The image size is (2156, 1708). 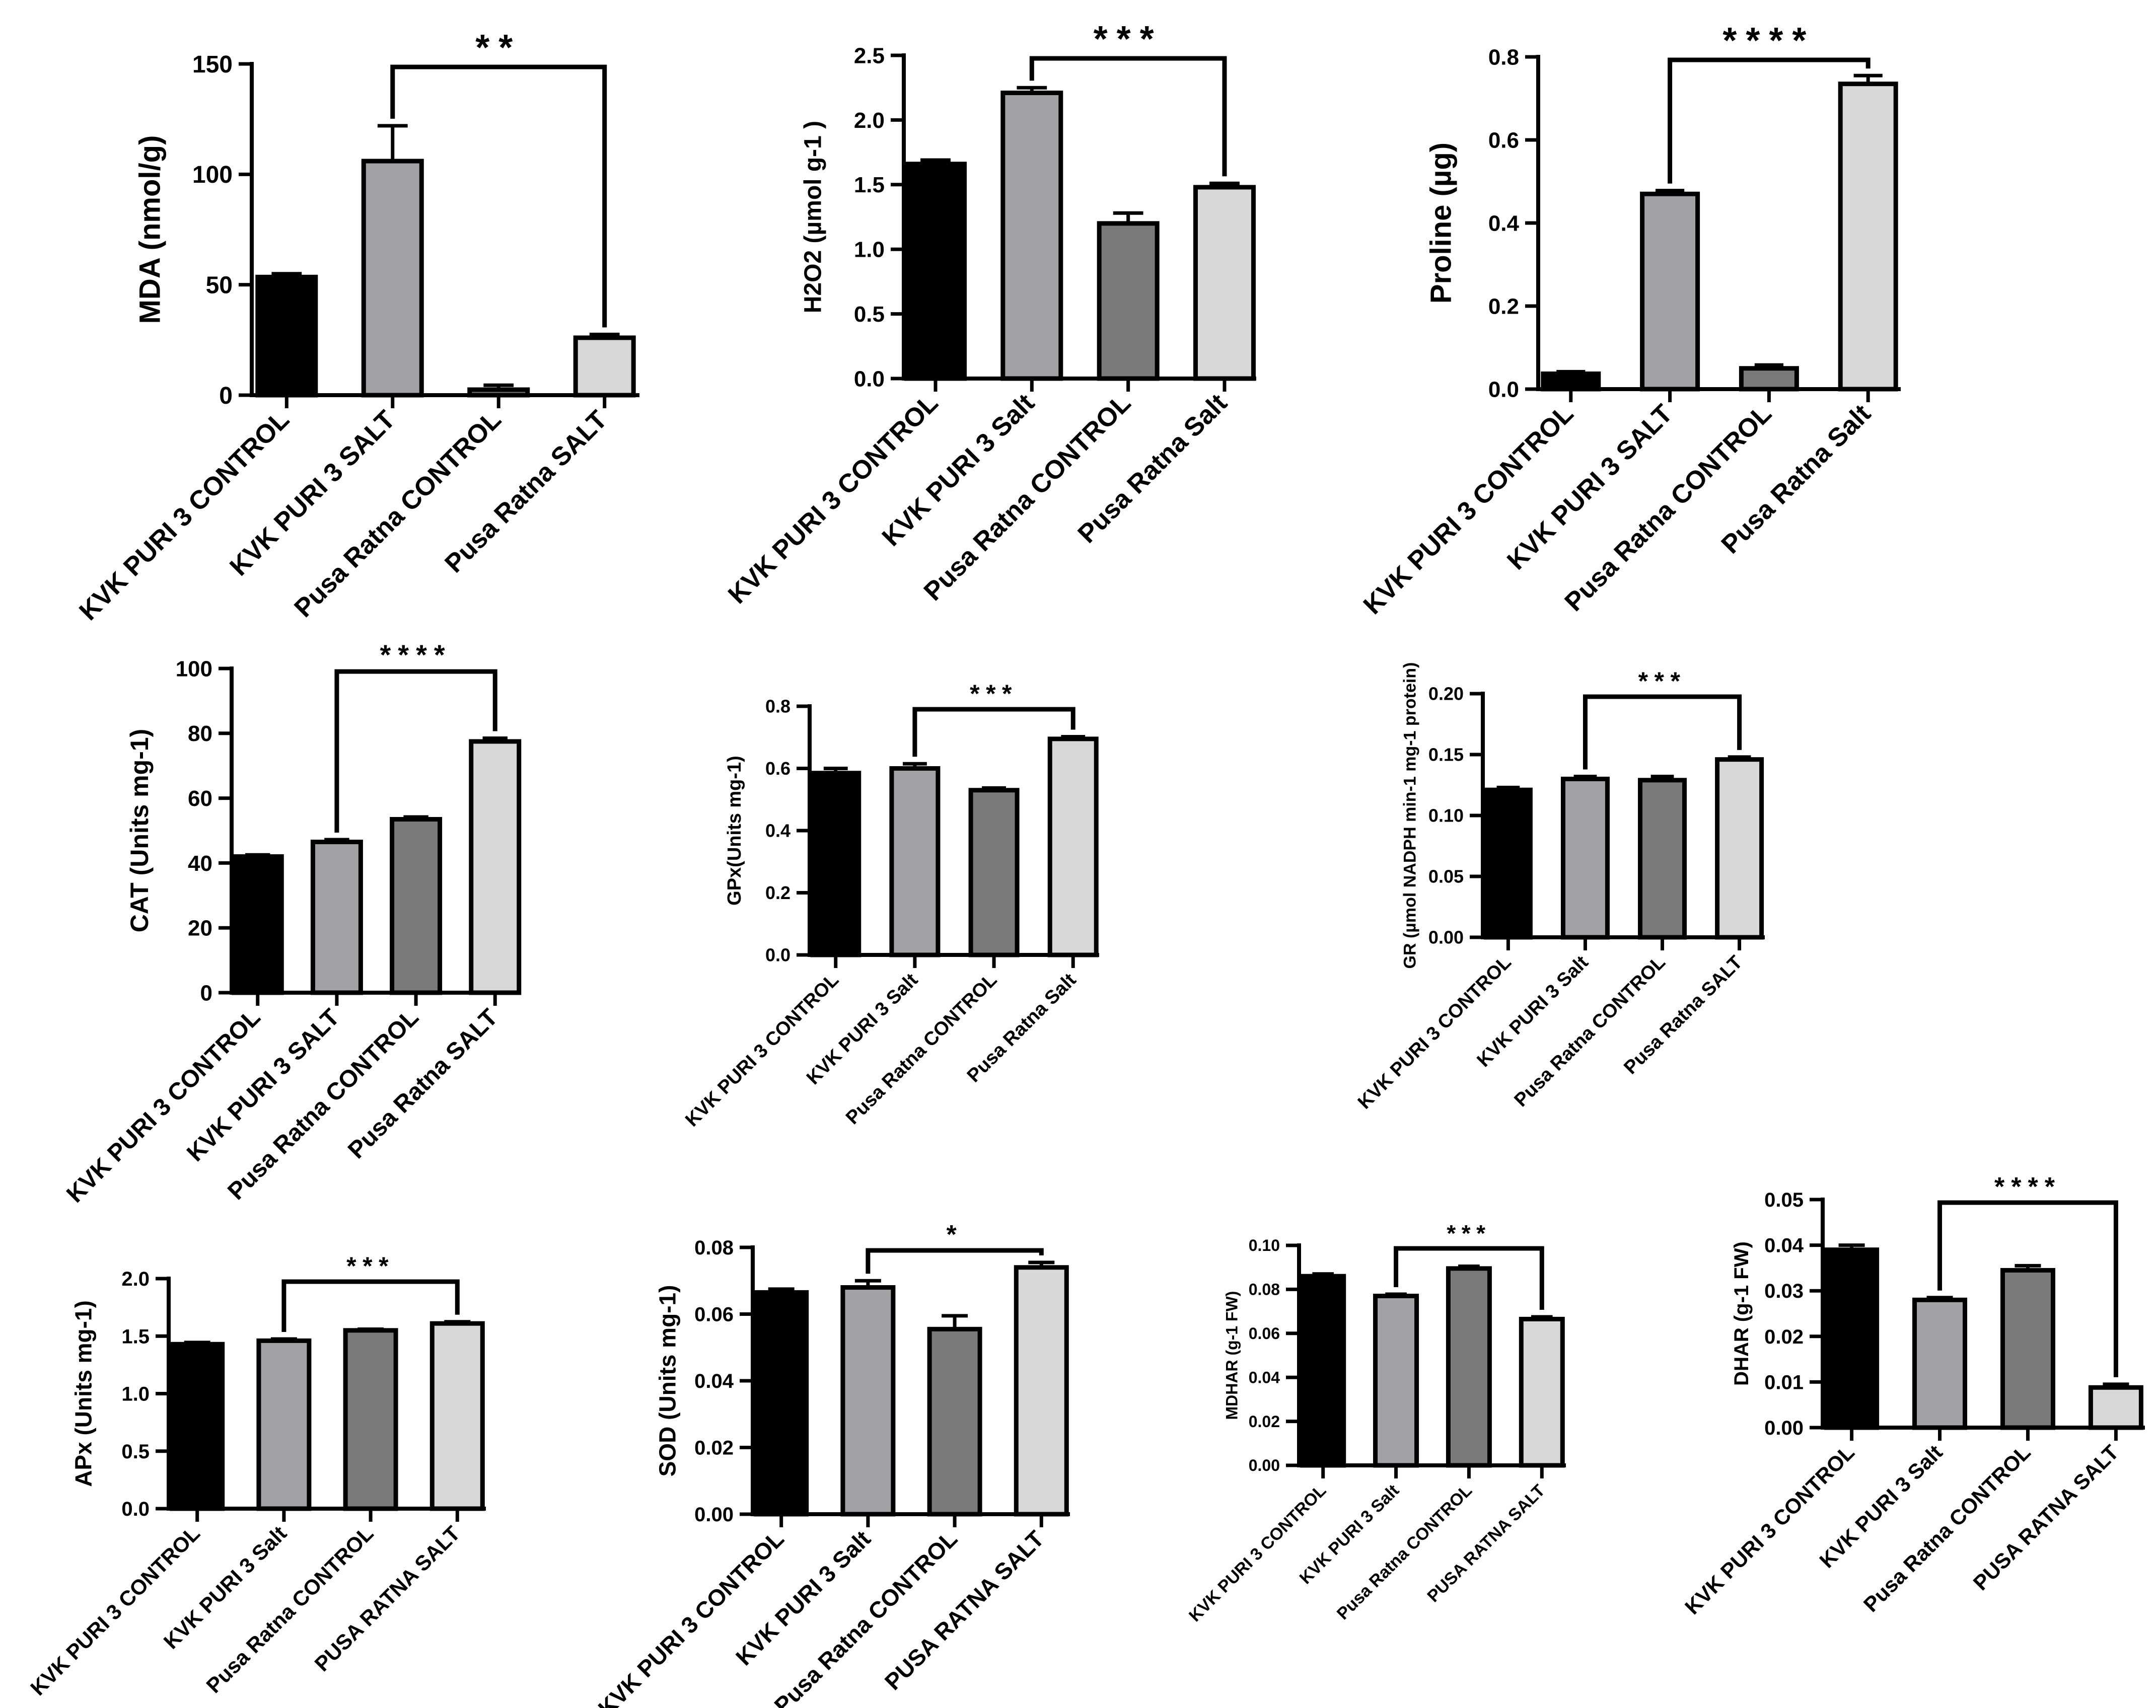 What do you see at coordinates (212, 64) in the screenshot?
I see `y-tick-label: 150` at bounding box center [212, 64].